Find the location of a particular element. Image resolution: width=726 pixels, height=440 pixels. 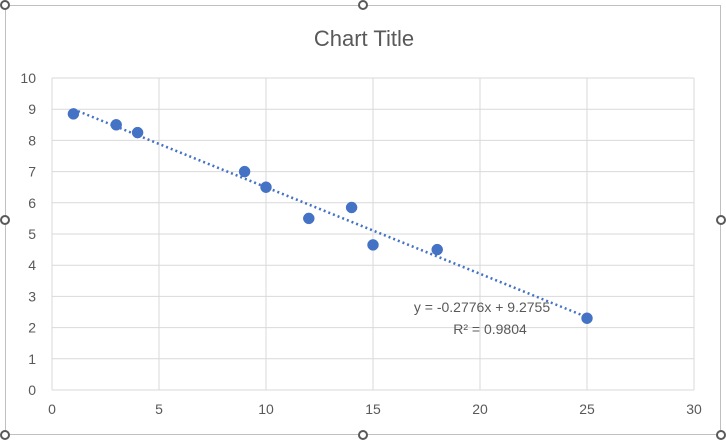

x-tick-label: 25 is located at coordinates (587, 409).